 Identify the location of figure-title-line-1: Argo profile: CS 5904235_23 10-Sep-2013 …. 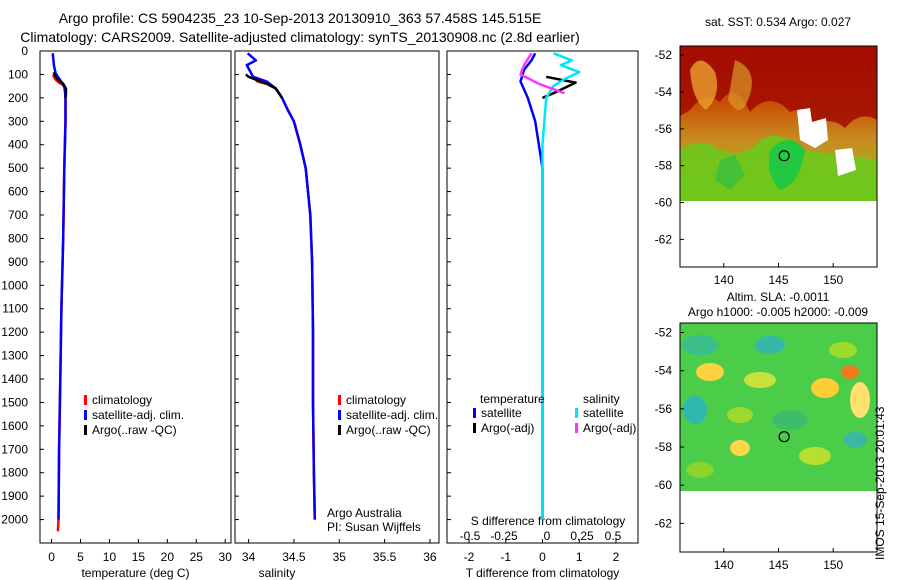
(300, 18).